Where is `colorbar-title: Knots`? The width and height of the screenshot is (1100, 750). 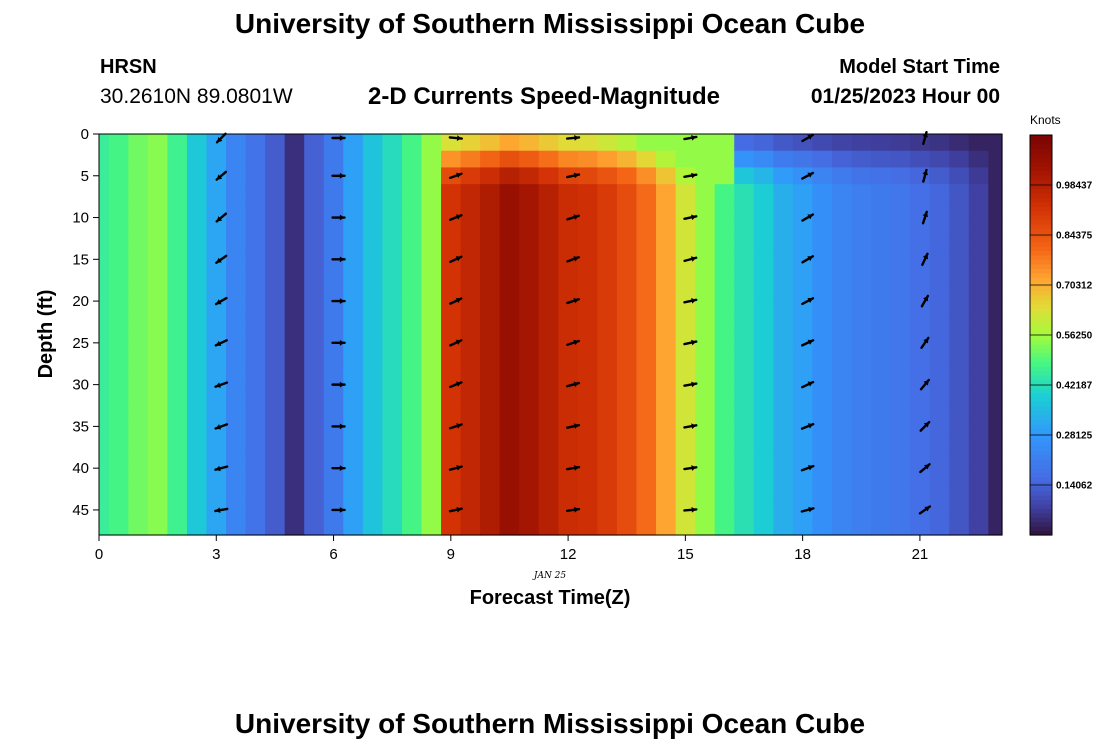 colorbar-title: Knots is located at coordinates (1045, 120).